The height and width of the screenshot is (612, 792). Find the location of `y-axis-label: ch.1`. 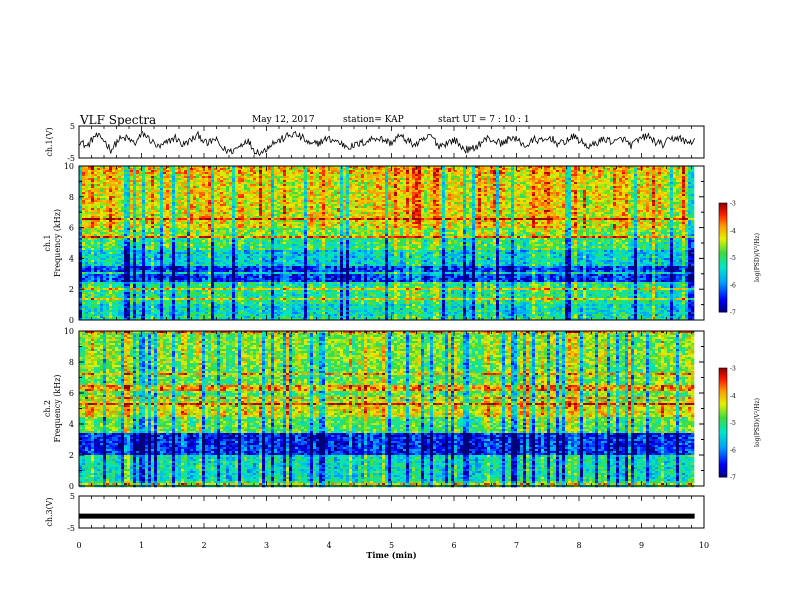

y-axis-label: ch.1 is located at coordinates (47, 242).